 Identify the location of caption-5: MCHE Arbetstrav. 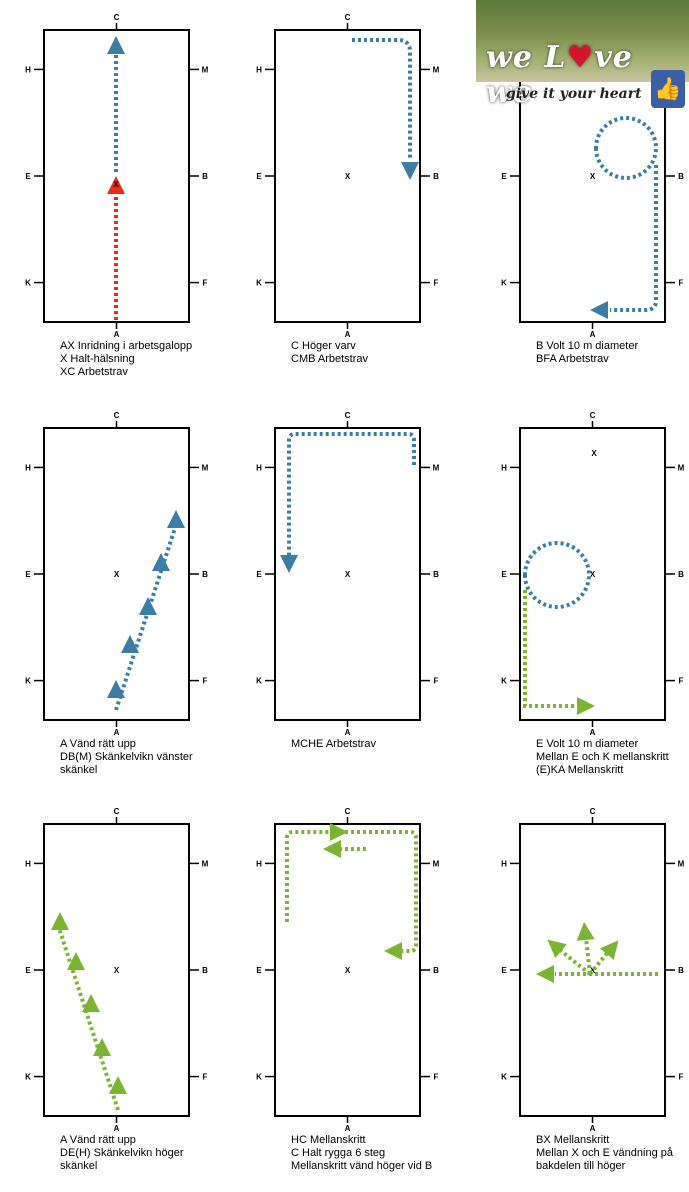
(333, 744).